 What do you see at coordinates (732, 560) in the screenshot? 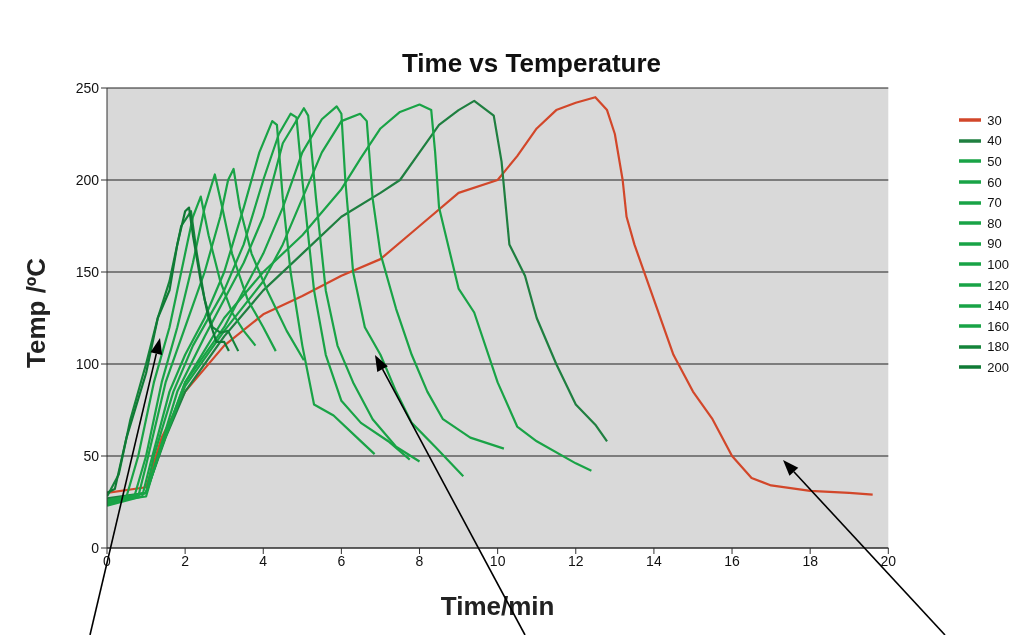
I see `x-tick-label: 16` at bounding box center [732, 560].